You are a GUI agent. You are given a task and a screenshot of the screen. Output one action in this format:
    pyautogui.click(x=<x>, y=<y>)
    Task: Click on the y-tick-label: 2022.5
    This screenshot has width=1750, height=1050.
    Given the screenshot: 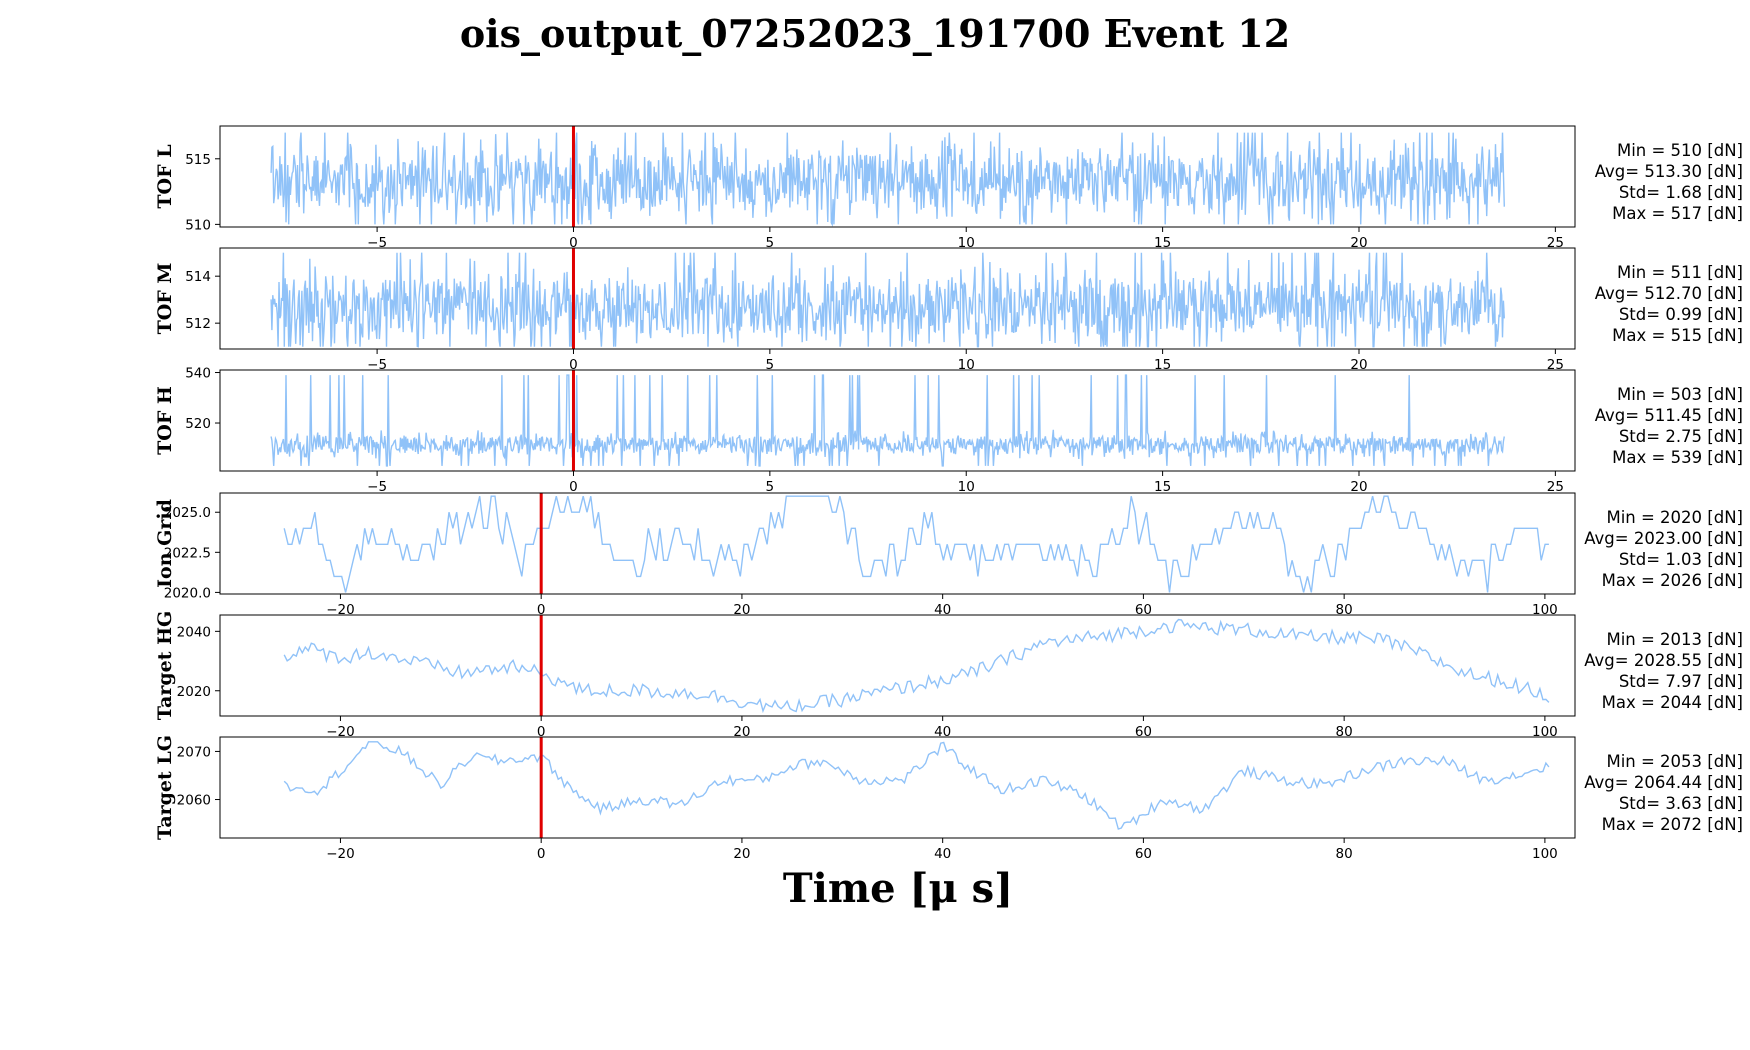 What is the action you would take?
    pyautogui.click(x=187, y=553)
    